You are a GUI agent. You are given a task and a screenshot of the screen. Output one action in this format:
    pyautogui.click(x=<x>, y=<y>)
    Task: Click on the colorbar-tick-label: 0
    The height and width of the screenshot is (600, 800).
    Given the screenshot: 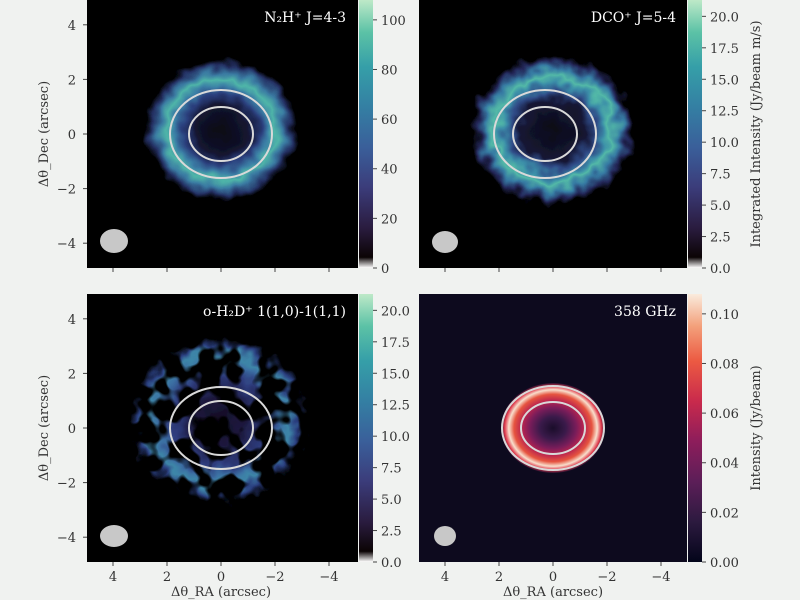 What is the action you would take?
    pyautogui.click(x=385, y=269)
    